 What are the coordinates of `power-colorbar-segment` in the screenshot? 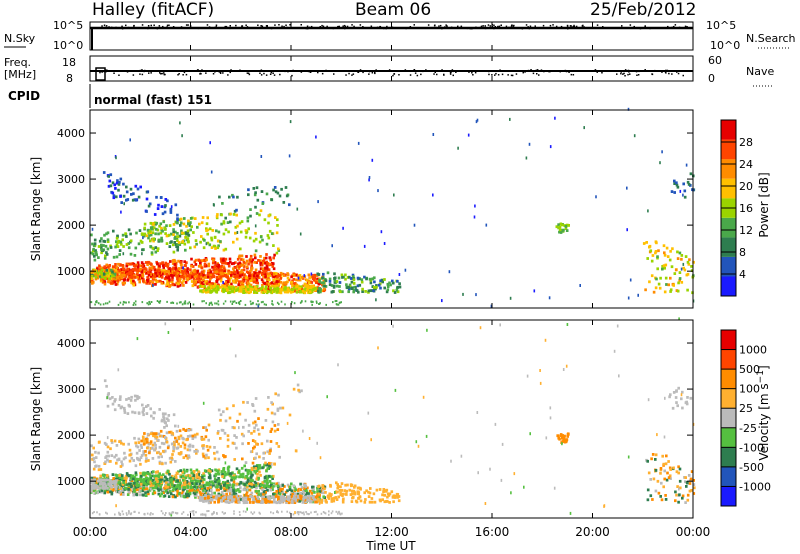 It's located at (728, 188).